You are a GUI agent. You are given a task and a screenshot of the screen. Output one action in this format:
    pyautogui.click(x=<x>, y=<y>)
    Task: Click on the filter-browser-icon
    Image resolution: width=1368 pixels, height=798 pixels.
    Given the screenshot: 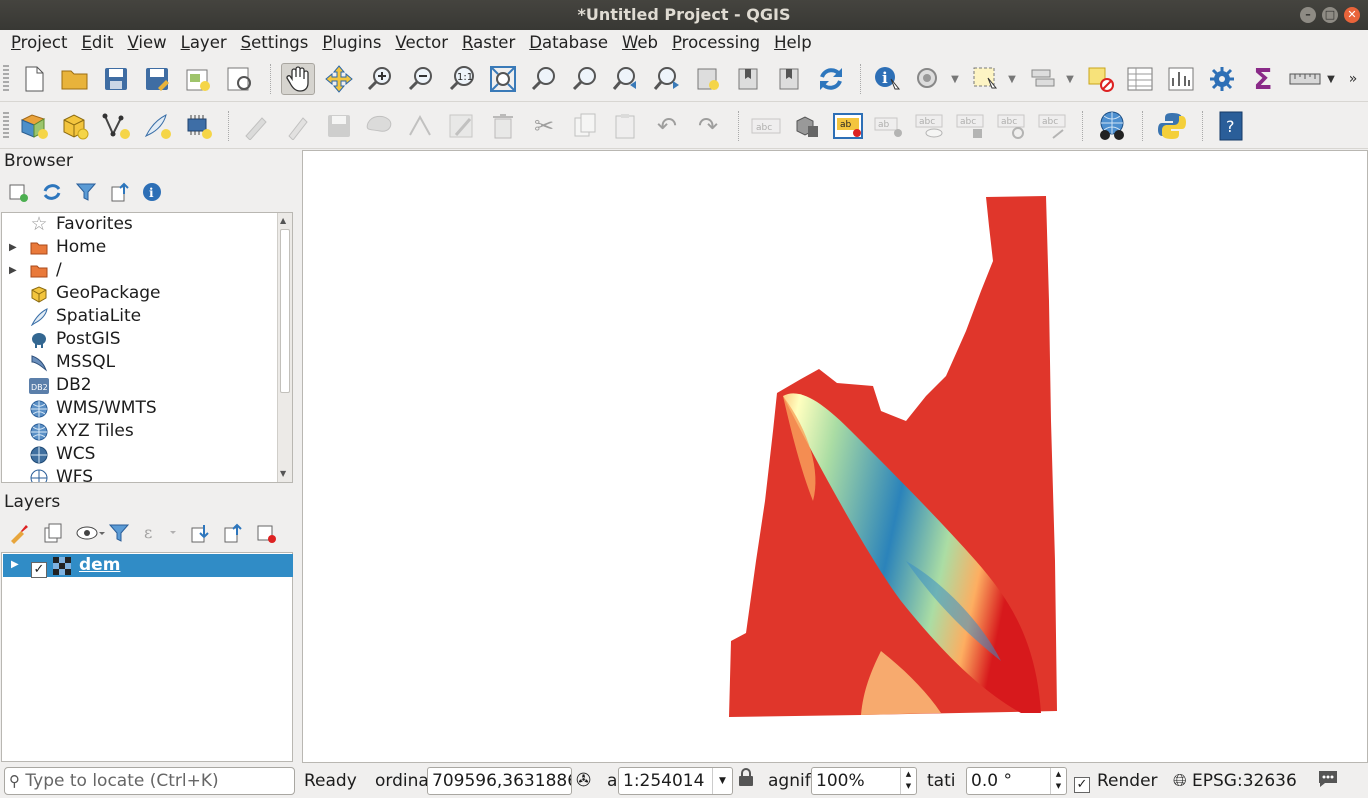 What is the action you would take?
    pyautogui.click(x=86, y=192)
    